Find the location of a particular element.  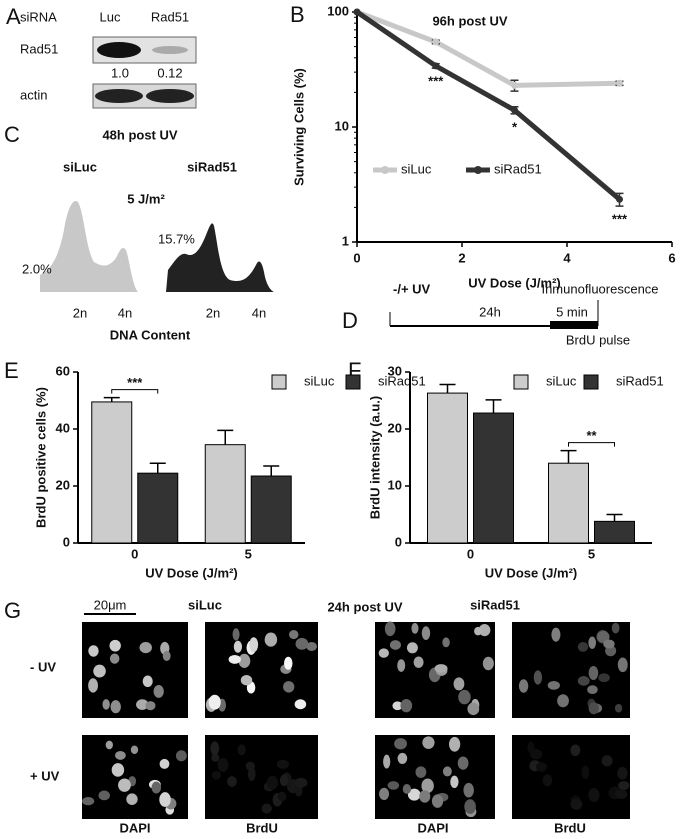

condition: siRad51 is located at coordinates (212, 166).